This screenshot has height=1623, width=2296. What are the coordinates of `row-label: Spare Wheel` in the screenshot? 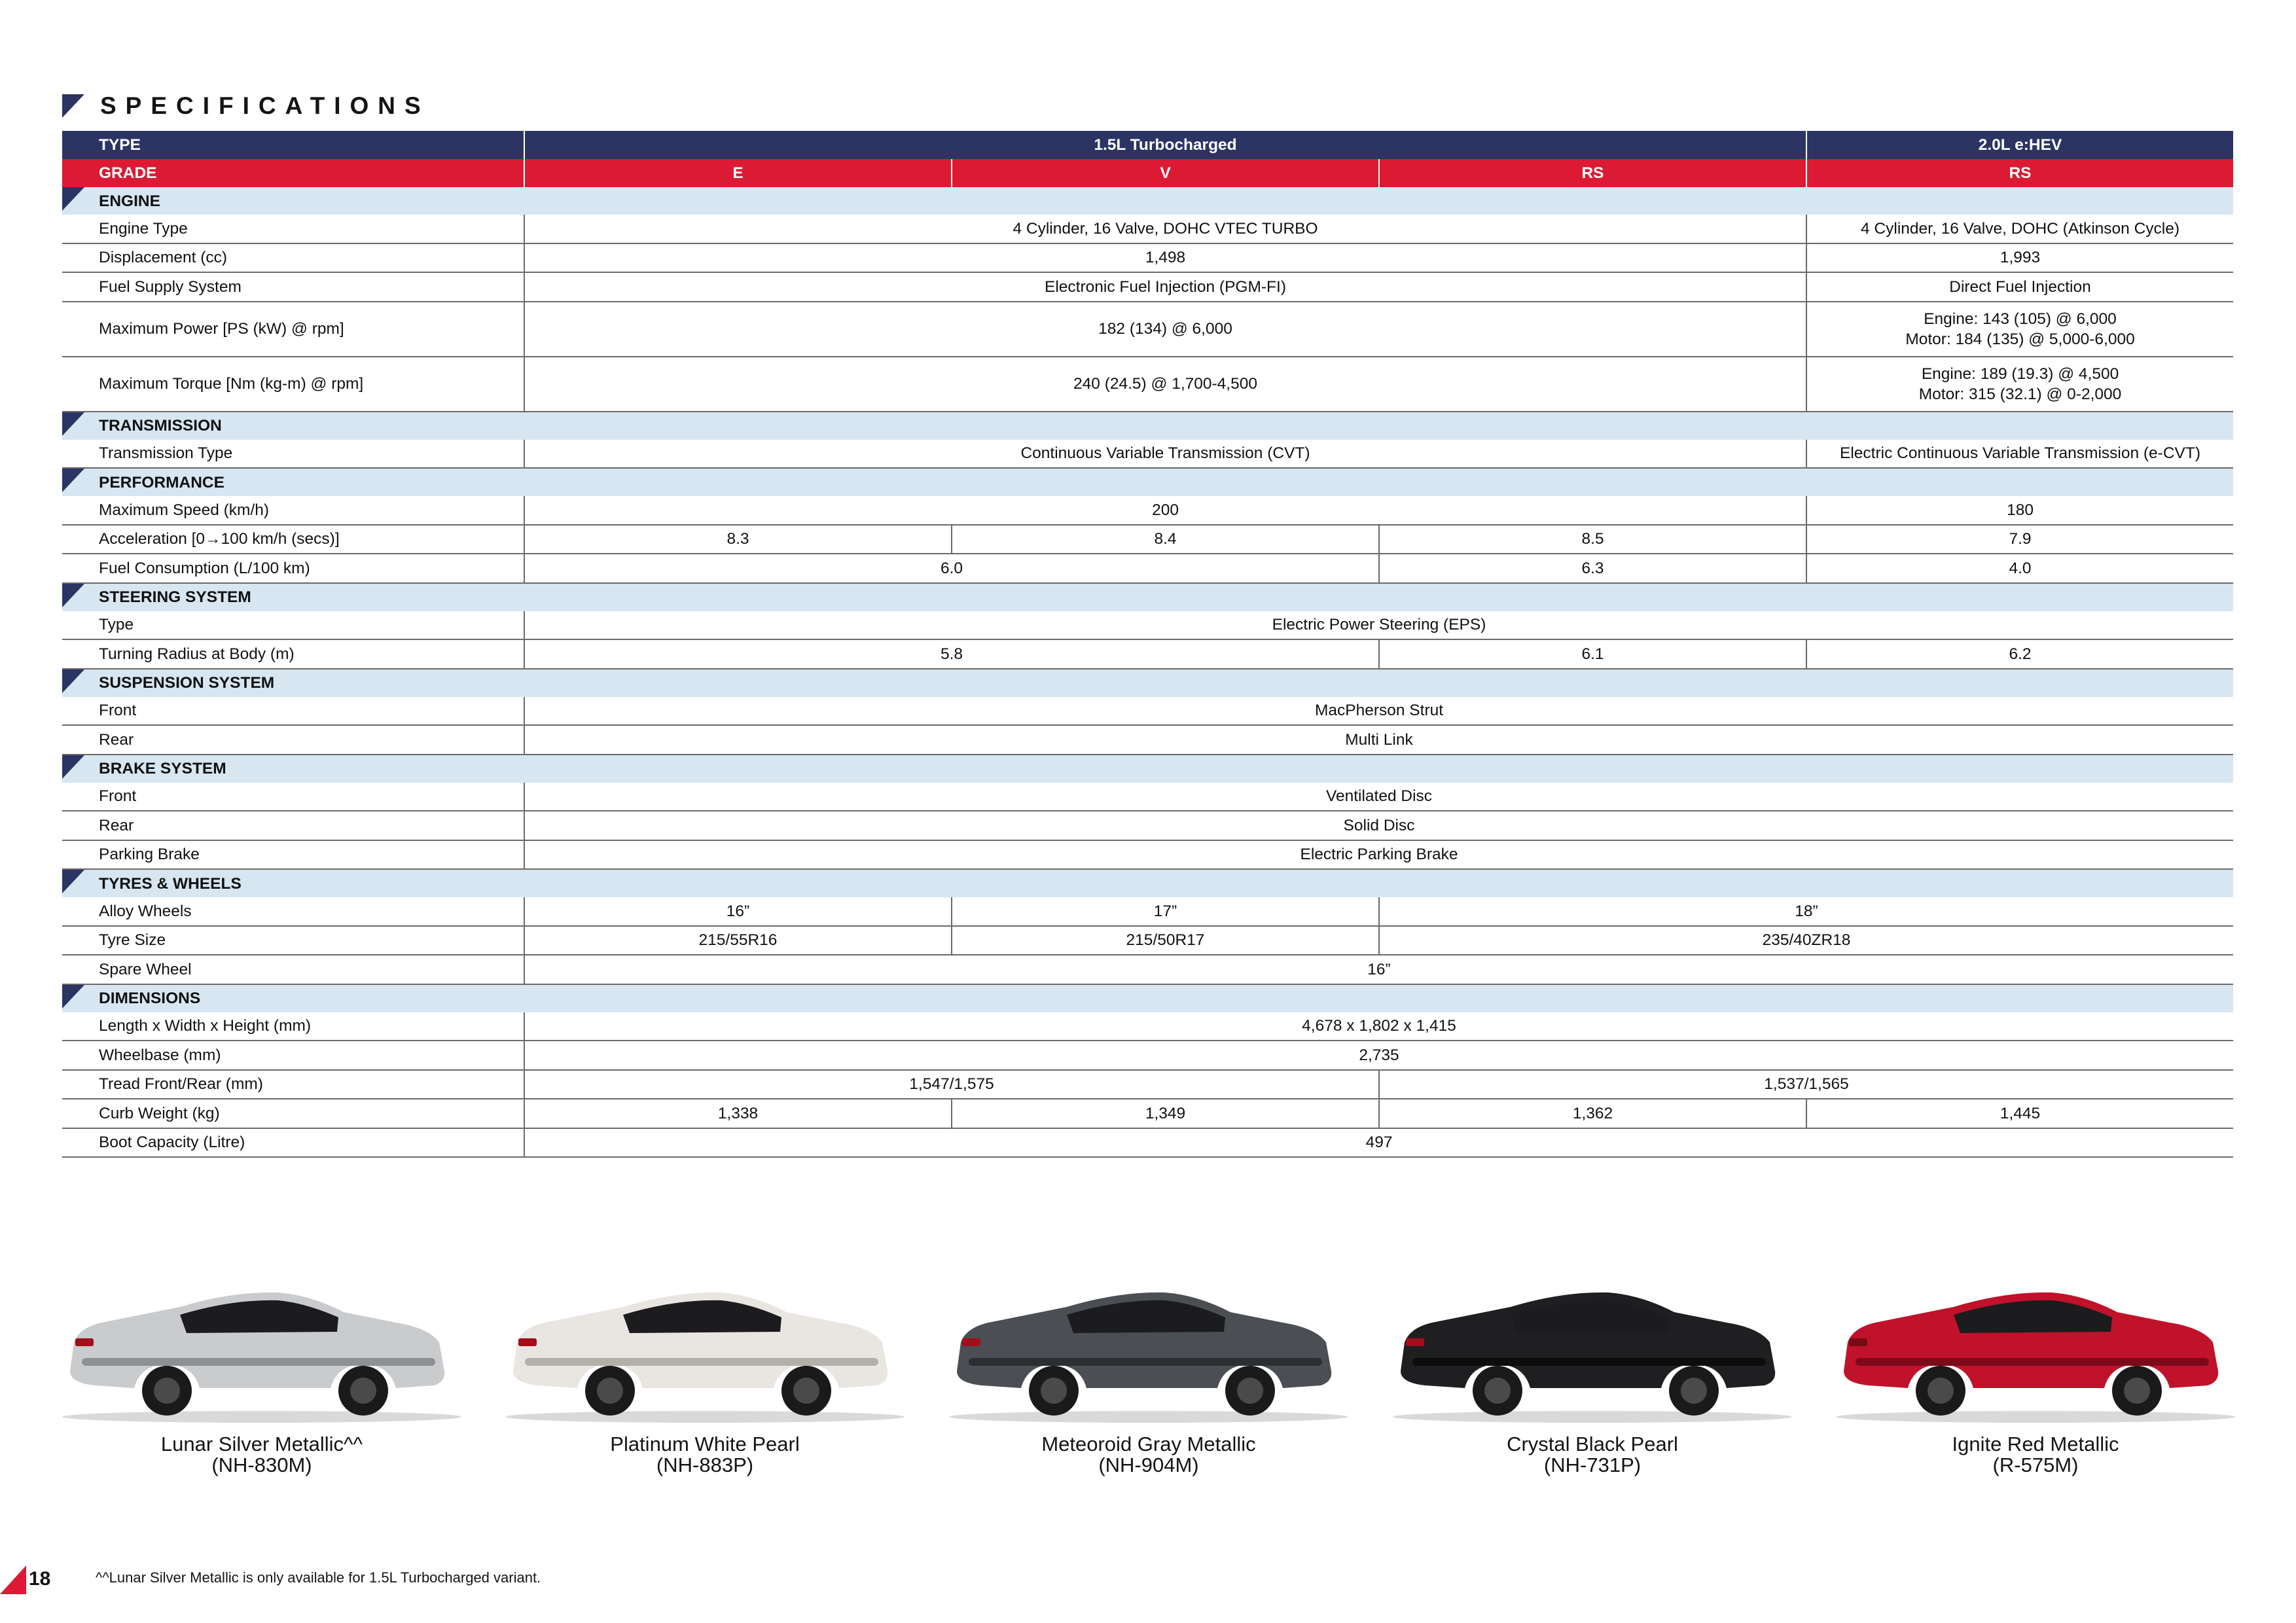 It's located at (293, 970).